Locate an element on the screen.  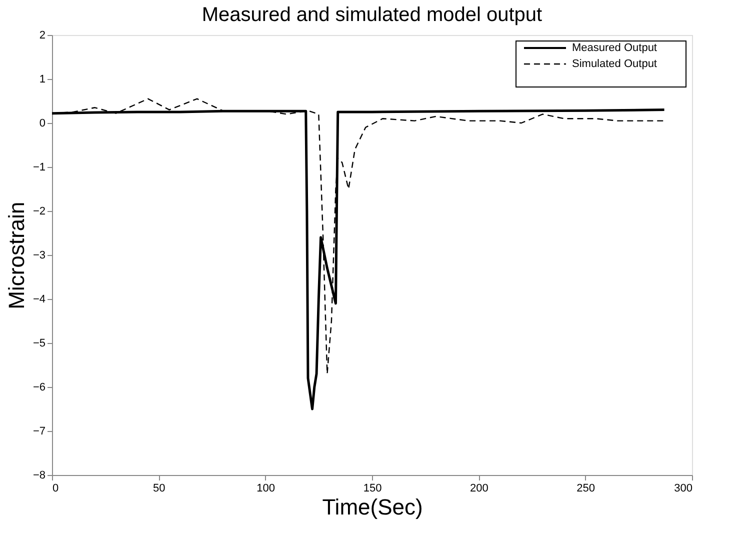
x-tick-label: 100 is located at coordinates (266, 488).